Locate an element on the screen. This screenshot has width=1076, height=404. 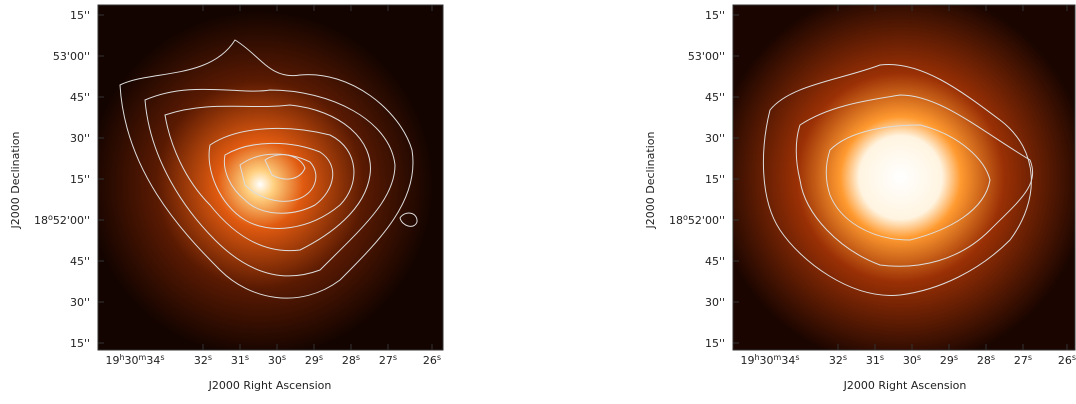
axis-label: J2000 Right Ascension is located at coordinates (270, 385).